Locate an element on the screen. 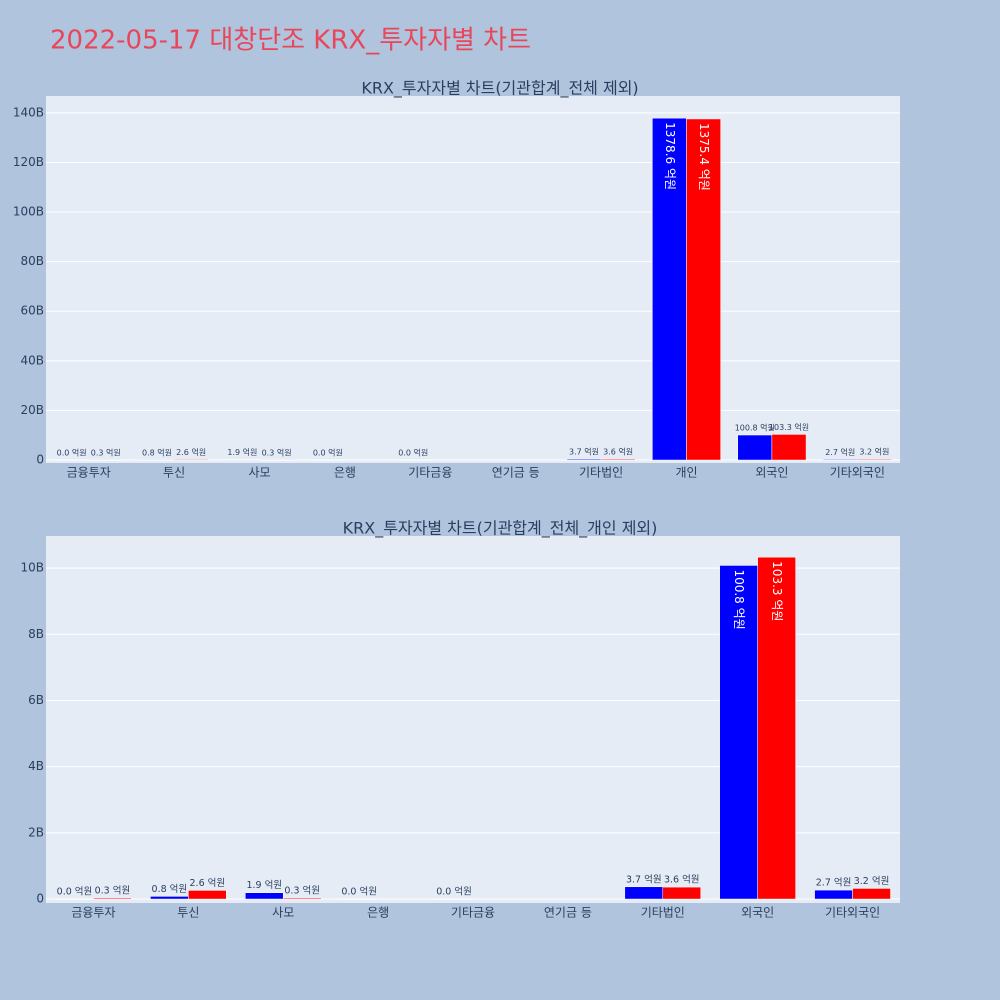  value-label: 1378.6 억원 is located at coordinates (670, 156).